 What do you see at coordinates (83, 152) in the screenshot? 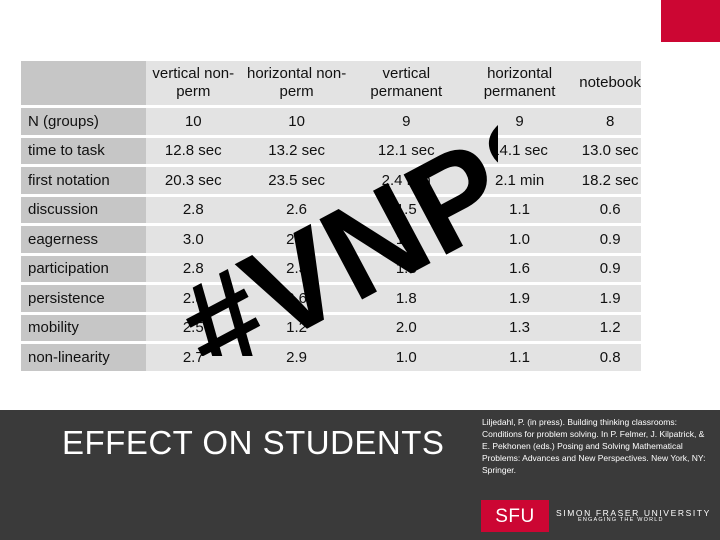
I see `row-label: time to task` at bounding box center [83, 152].